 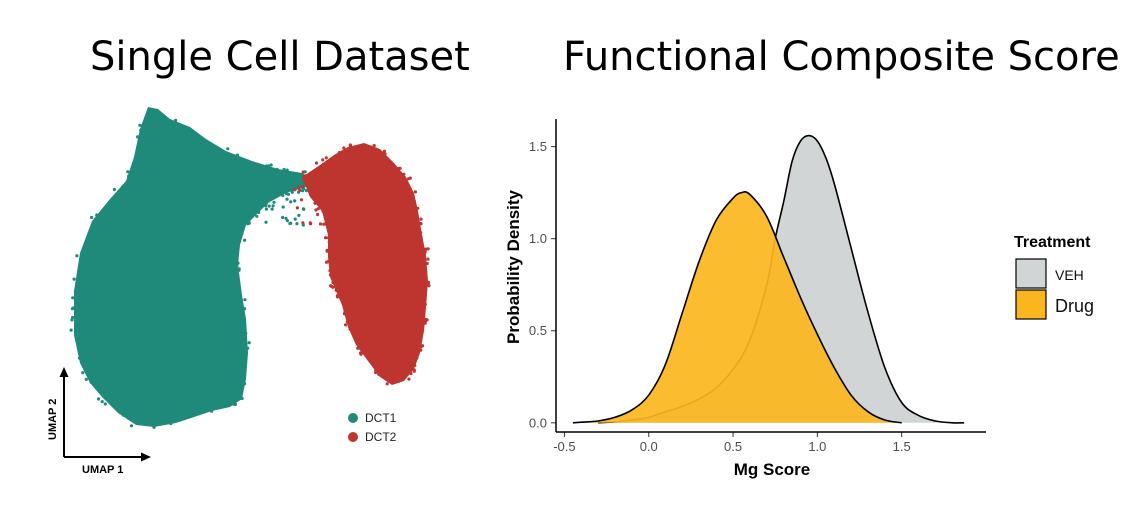 What do you see at coordinates (538, 422) in the screenshot?
I see `y-tick-label: 0.0` at bounding box center [538, 422].